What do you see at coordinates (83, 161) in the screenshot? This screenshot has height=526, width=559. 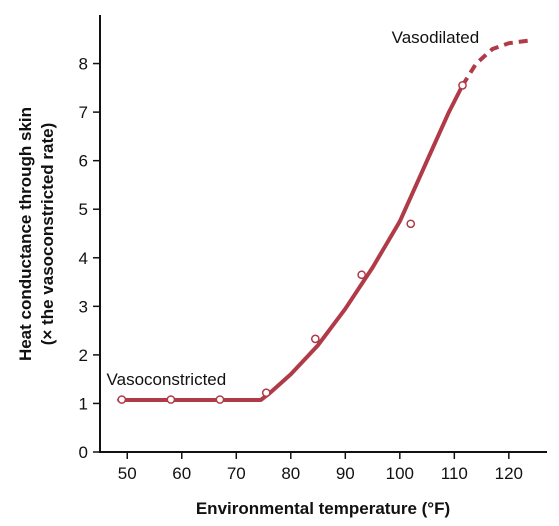 I see `y-tick-label: 6` at bounding box center [83, 161].